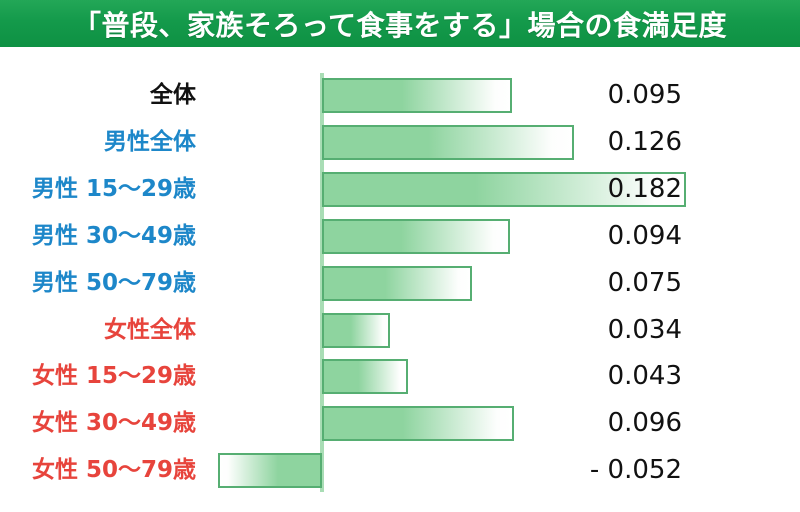 This screenshot has width=800, height=512. What do you see at coordinates (150, 330) in the screenshot?
I see `category-label: 女性全体` at bounding box center [150, 330].